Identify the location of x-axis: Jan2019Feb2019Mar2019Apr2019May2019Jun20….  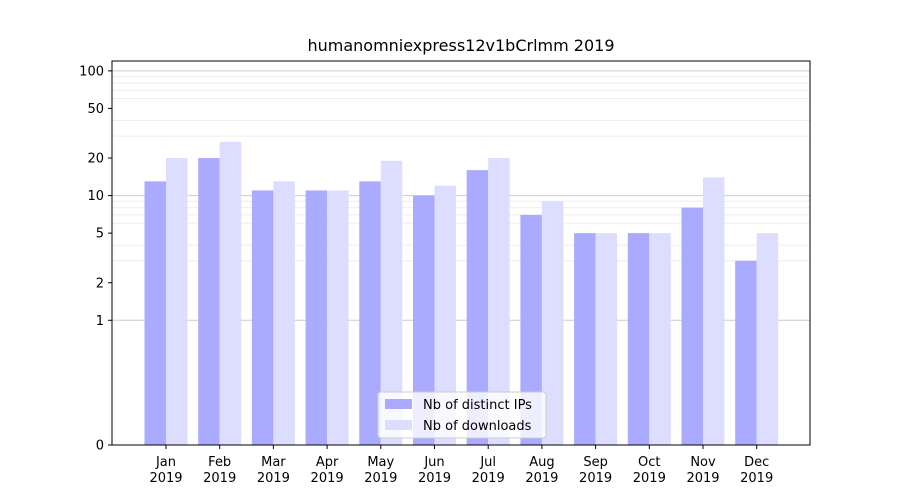
(461, 465).